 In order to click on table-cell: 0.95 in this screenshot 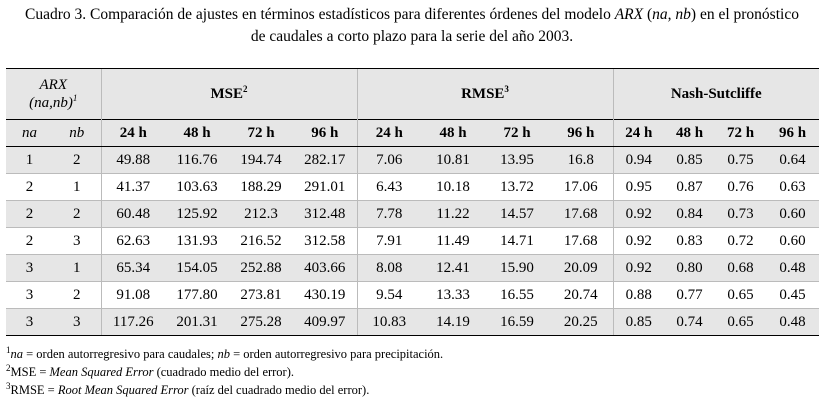, I will do `click(638, 187)`.